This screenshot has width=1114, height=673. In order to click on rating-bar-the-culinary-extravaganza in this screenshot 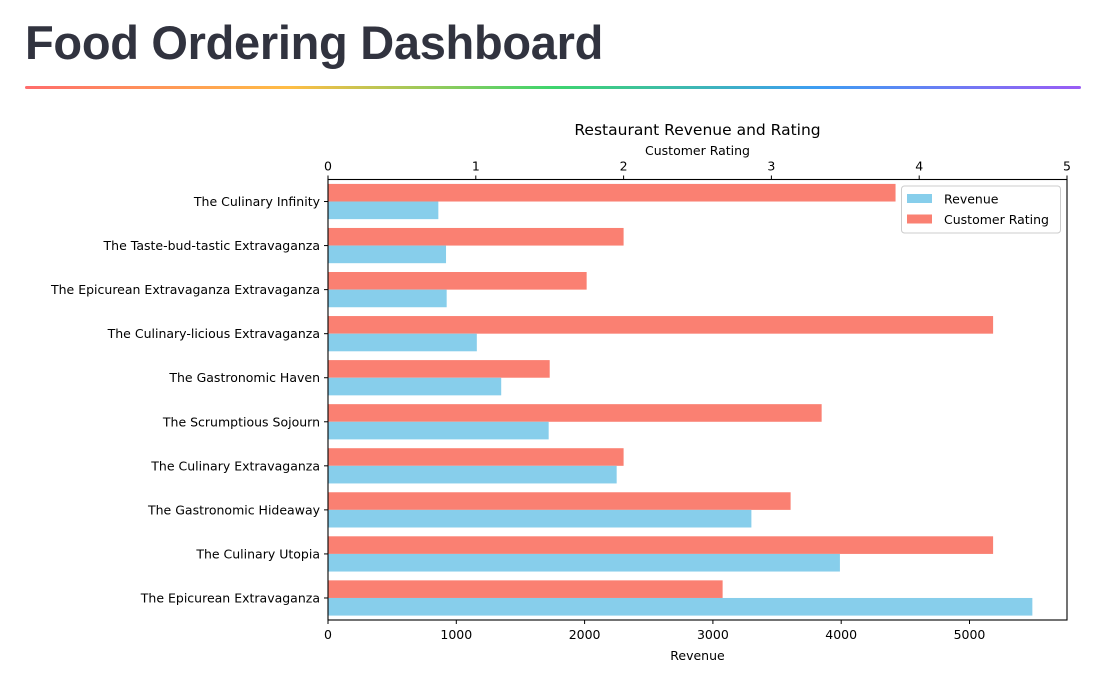, I will do `click(476, 457)`.